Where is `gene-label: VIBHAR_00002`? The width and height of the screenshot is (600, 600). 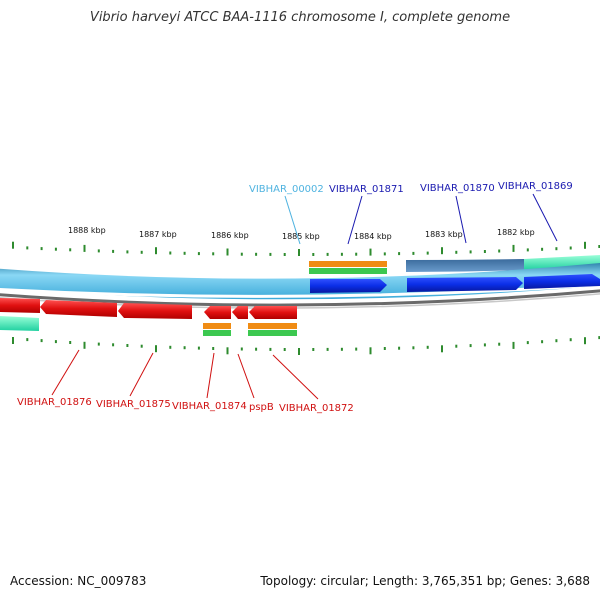
gene-label: VIBHAR_00002 is located at coordinates (286, 189).